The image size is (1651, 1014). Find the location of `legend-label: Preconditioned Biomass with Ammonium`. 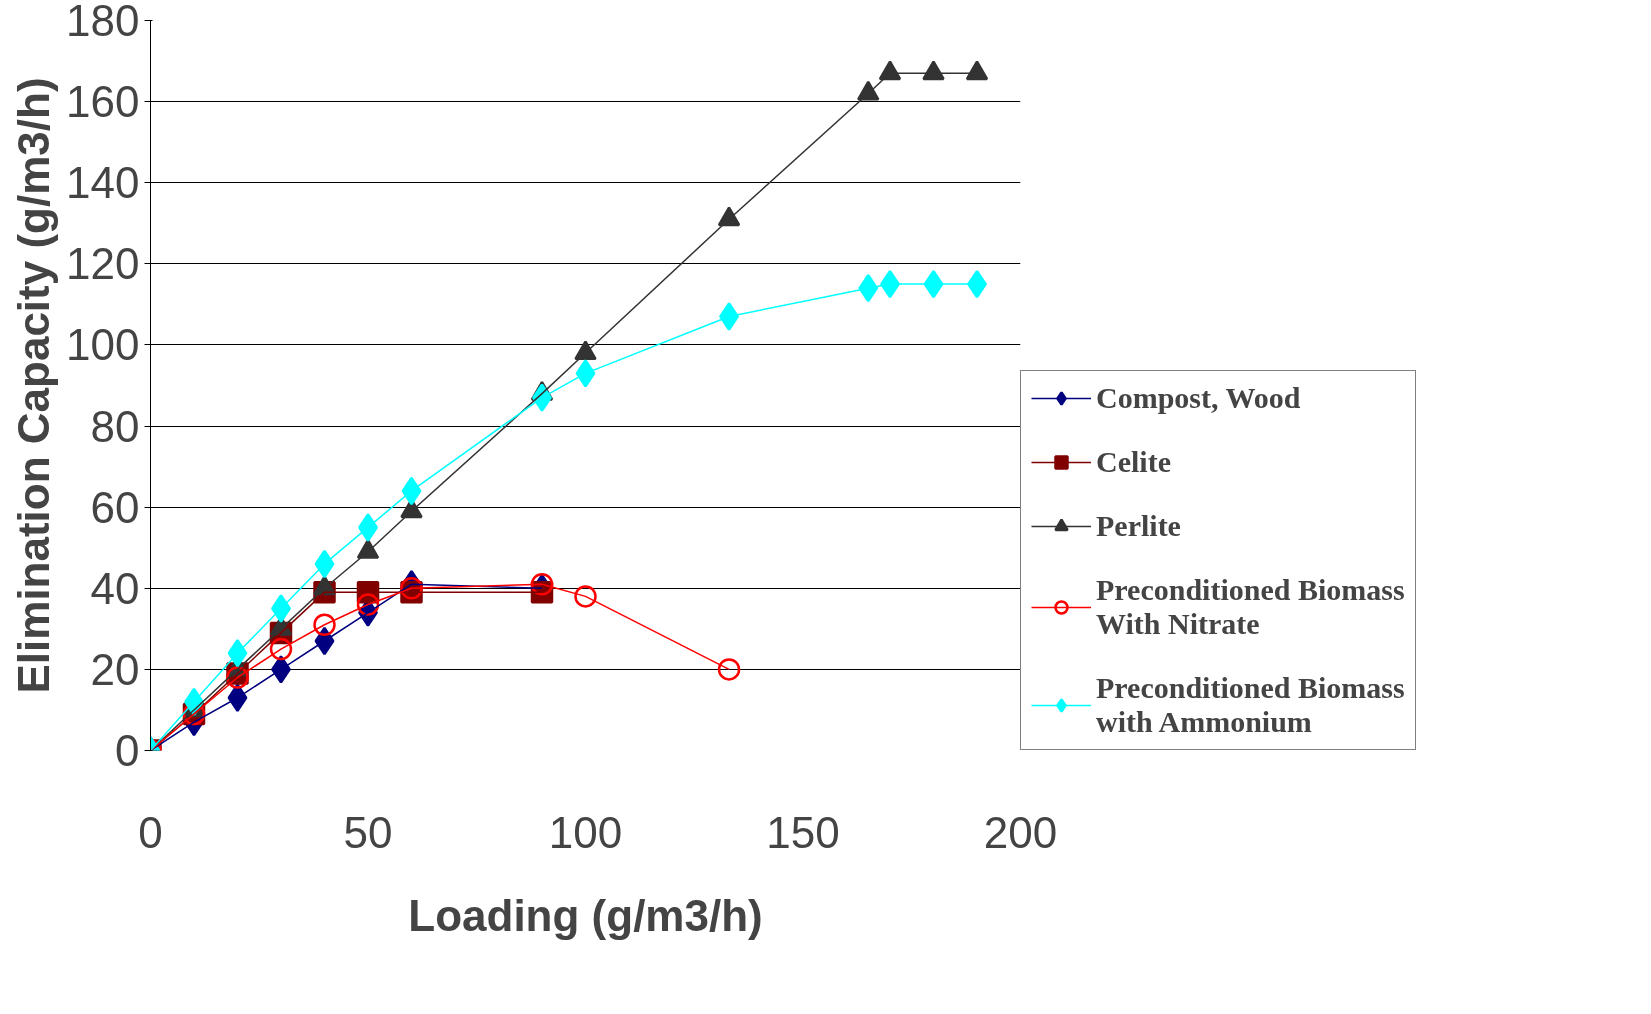

legend-label: Preconditioned Biomass with Ammonium is located at coordinates (1250, 705).